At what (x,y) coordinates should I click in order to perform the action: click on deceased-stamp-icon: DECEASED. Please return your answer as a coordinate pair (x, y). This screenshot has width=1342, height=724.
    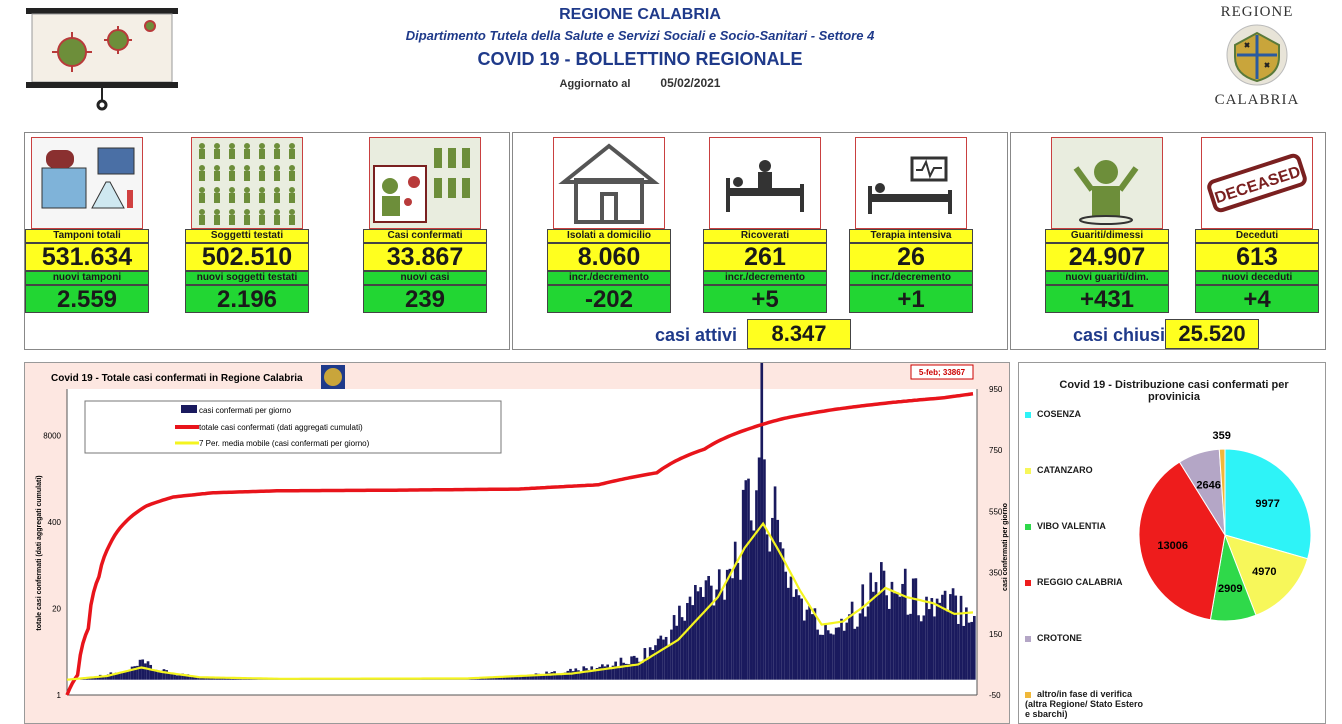
    Looking at the image, I should click on (1257, 183).